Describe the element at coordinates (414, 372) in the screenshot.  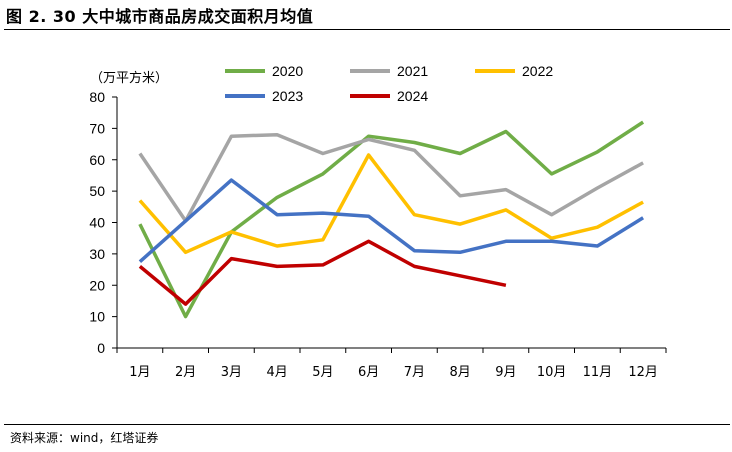
I see `x-tick-label: 7月` at that location.